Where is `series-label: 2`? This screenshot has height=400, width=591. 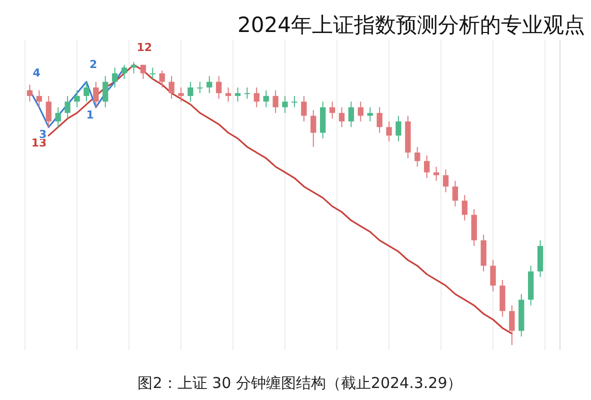 series-label: 2 is located at coordinates (93, 64).